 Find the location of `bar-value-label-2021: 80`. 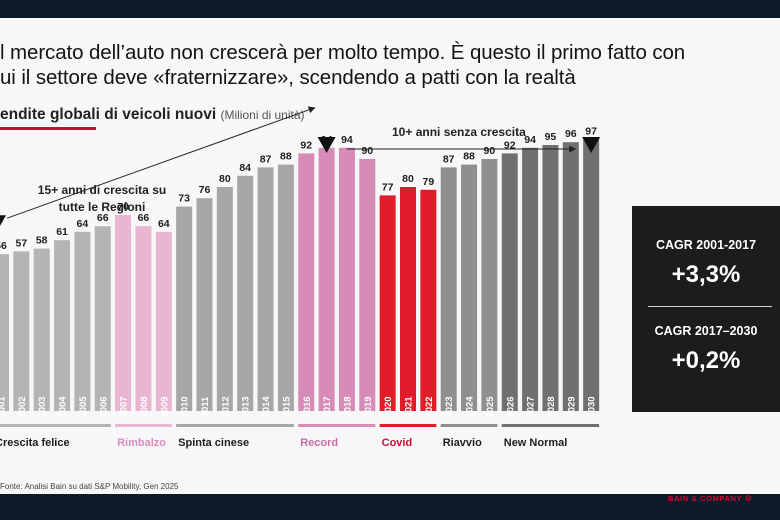

bar-value-label-2021: 80 is located at coordinates (408, 179).